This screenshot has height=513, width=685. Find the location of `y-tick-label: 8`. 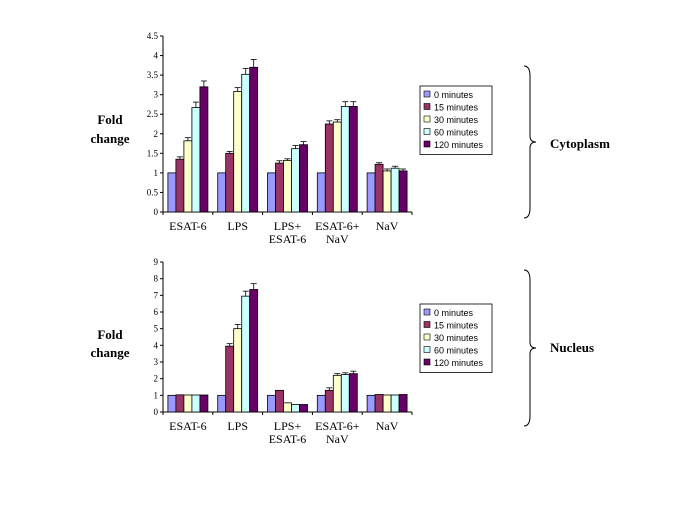

y-tick-label: 8 is located at coordinates (156, 279).